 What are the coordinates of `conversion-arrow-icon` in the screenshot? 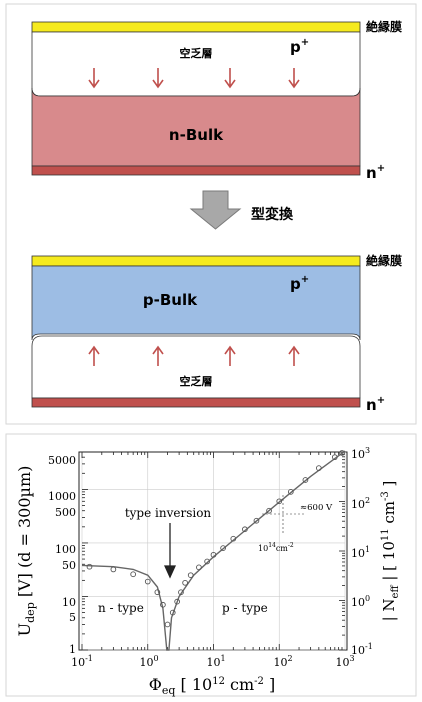 It's located at (215, 210).